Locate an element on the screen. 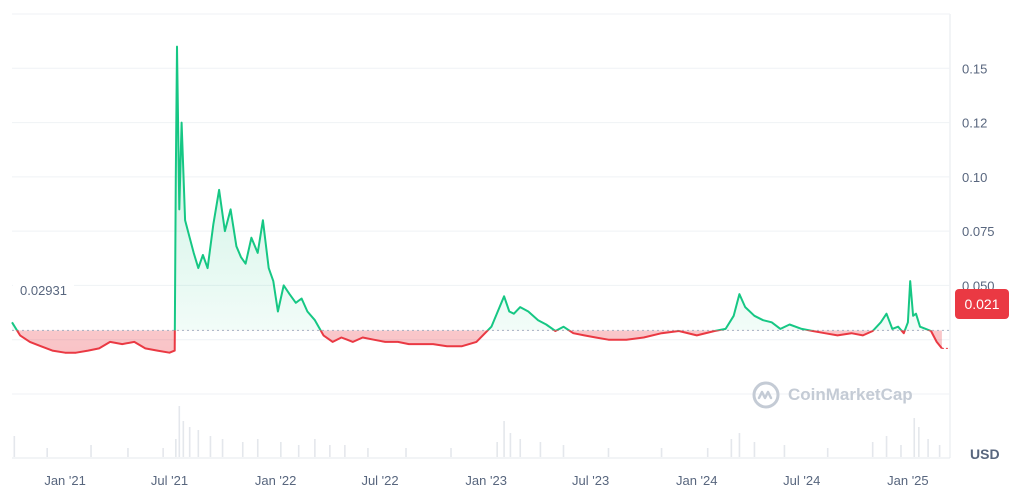  area-below-baseline is located at coordinates (479, 341).